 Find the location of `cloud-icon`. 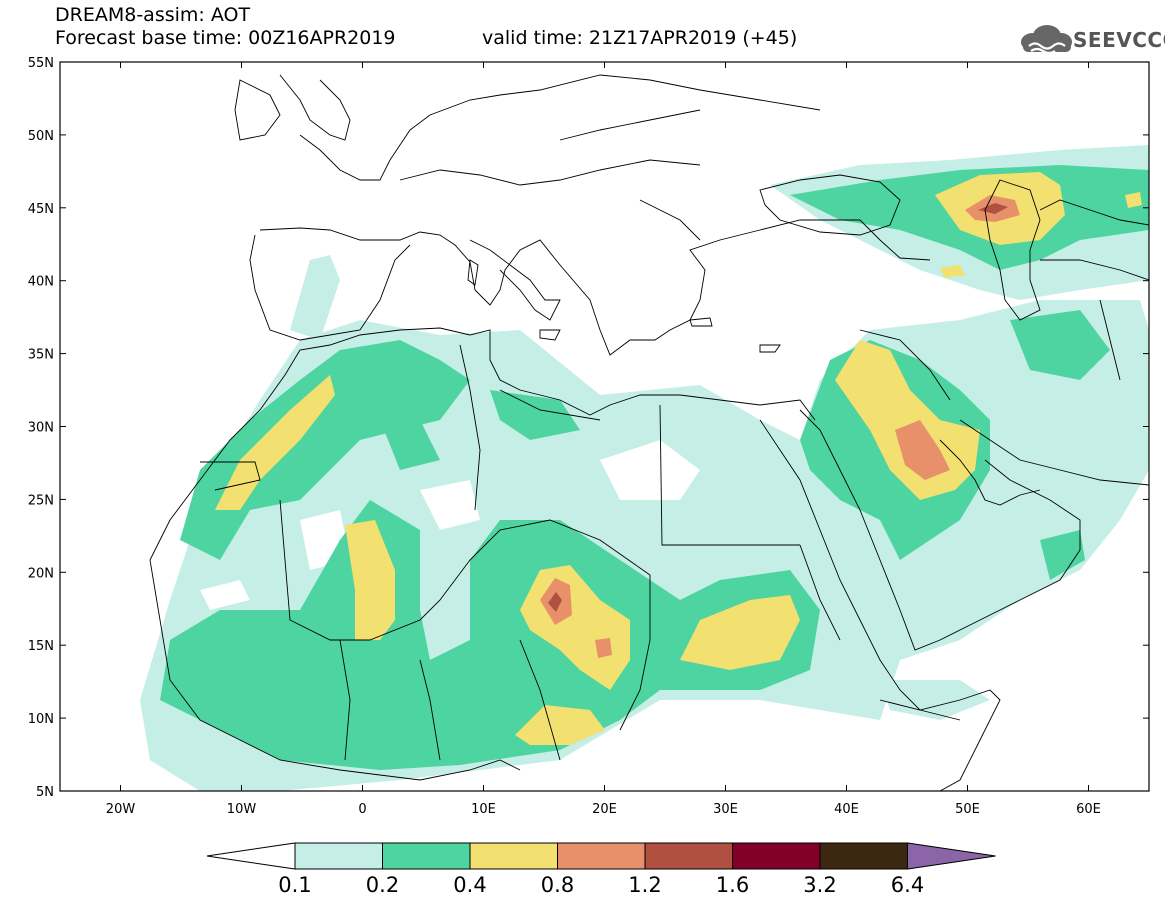

cloud-icon is located at coordinates (1046, 40).